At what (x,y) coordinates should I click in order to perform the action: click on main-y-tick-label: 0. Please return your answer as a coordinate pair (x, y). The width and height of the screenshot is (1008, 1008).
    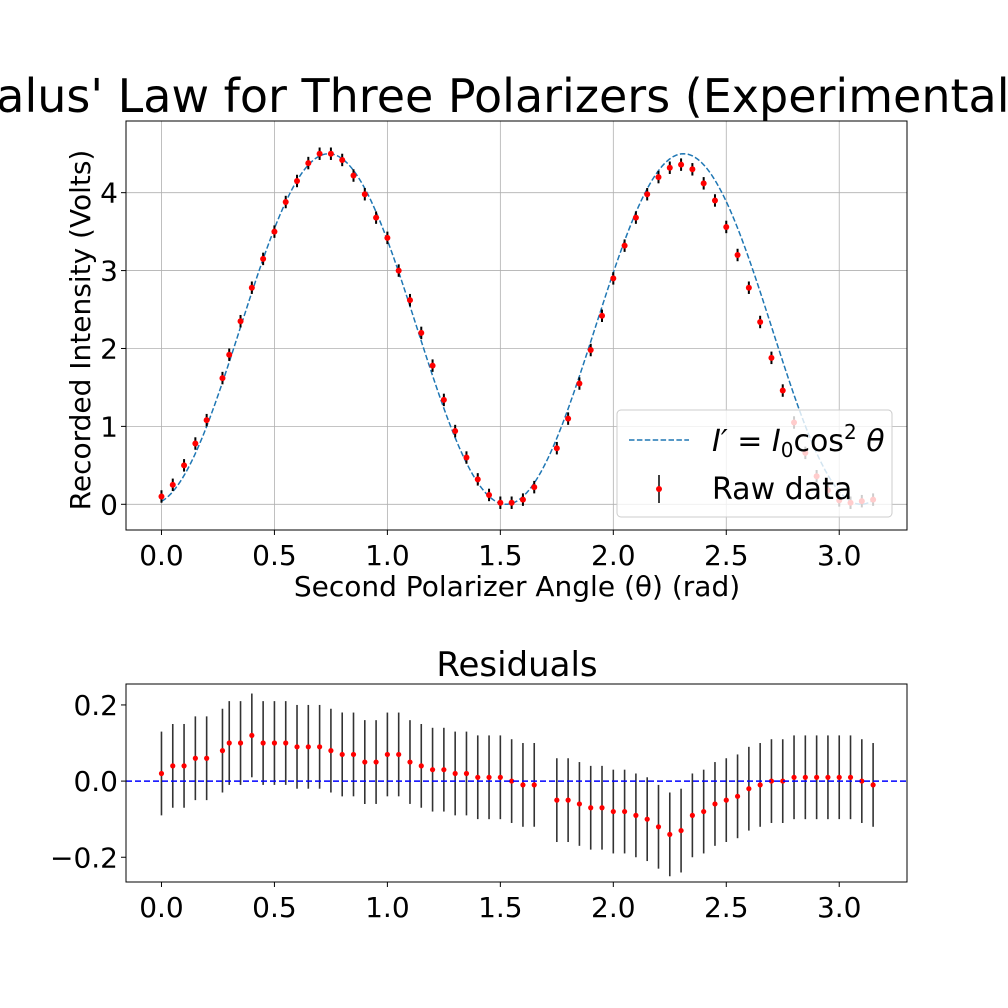
    Looking at the image, I should click on (109, 504).